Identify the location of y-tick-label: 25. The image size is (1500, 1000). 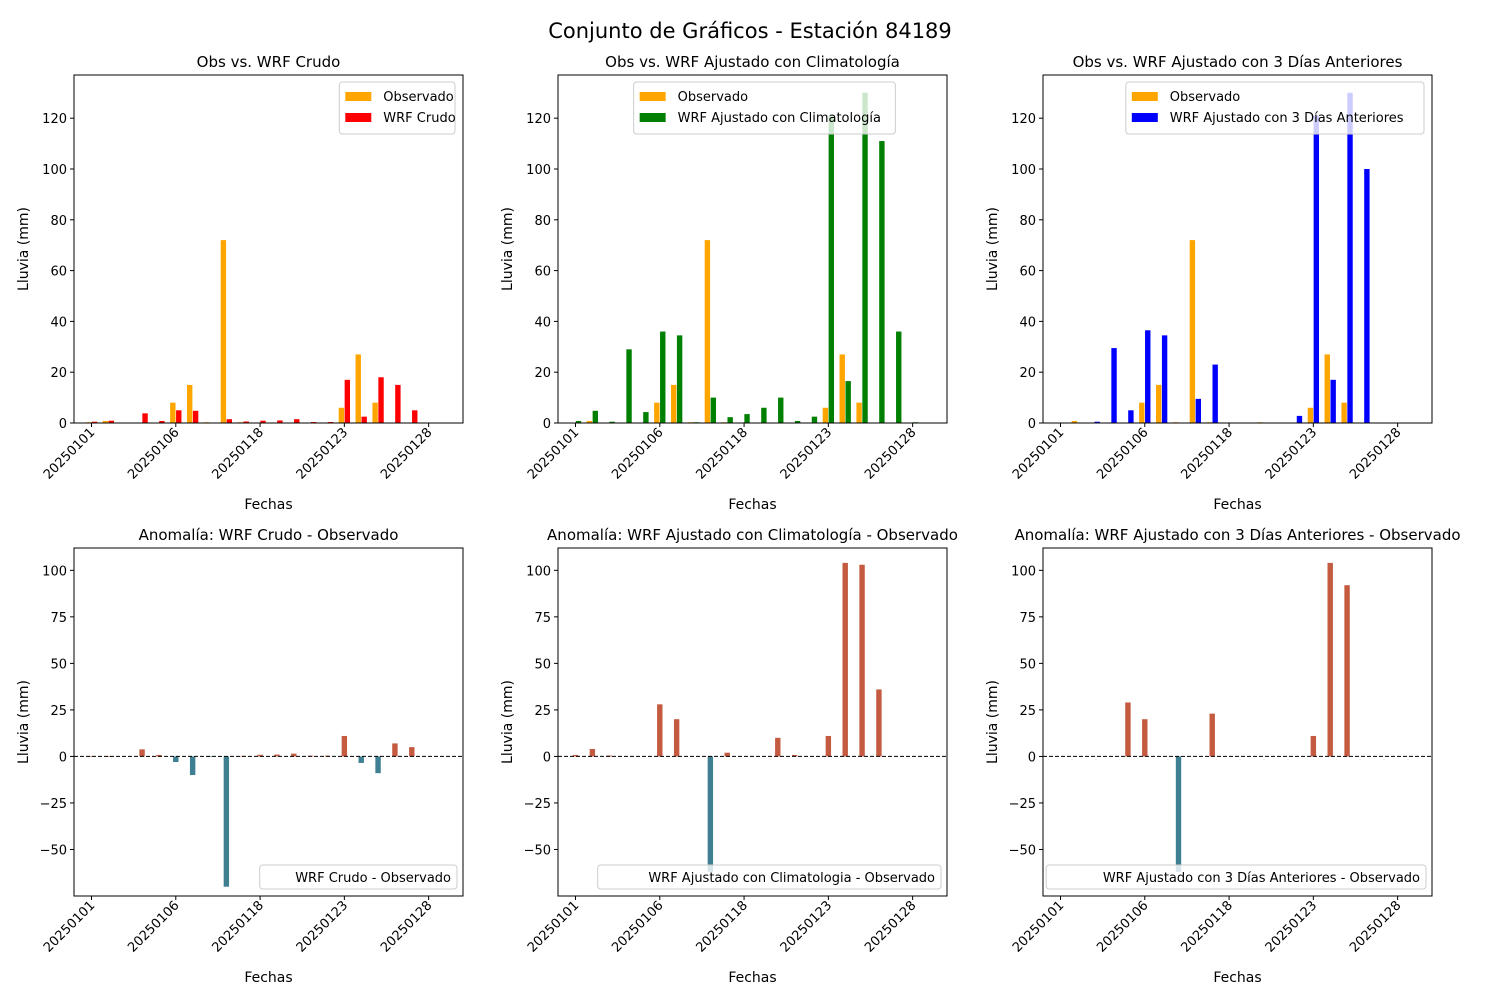
(542, 711).